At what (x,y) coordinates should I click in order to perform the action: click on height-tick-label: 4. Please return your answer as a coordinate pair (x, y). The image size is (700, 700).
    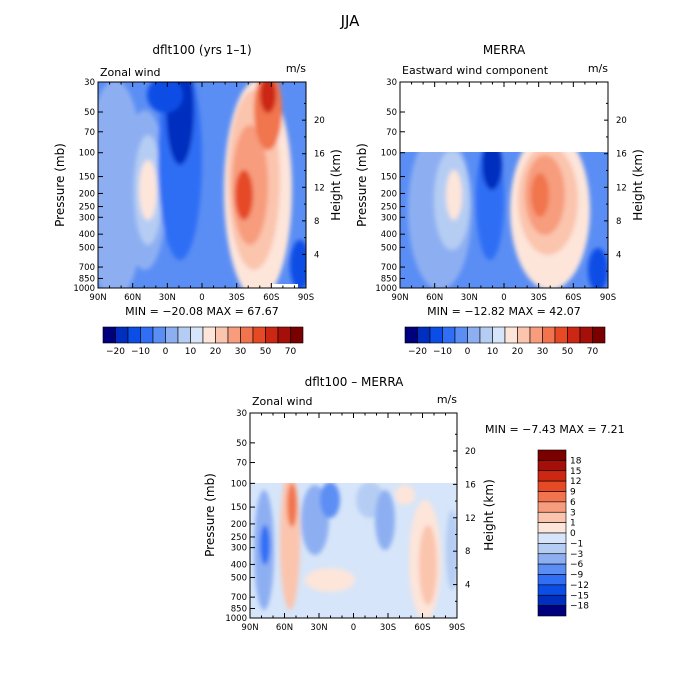
    Looking at the image, I should click on (618, 255).